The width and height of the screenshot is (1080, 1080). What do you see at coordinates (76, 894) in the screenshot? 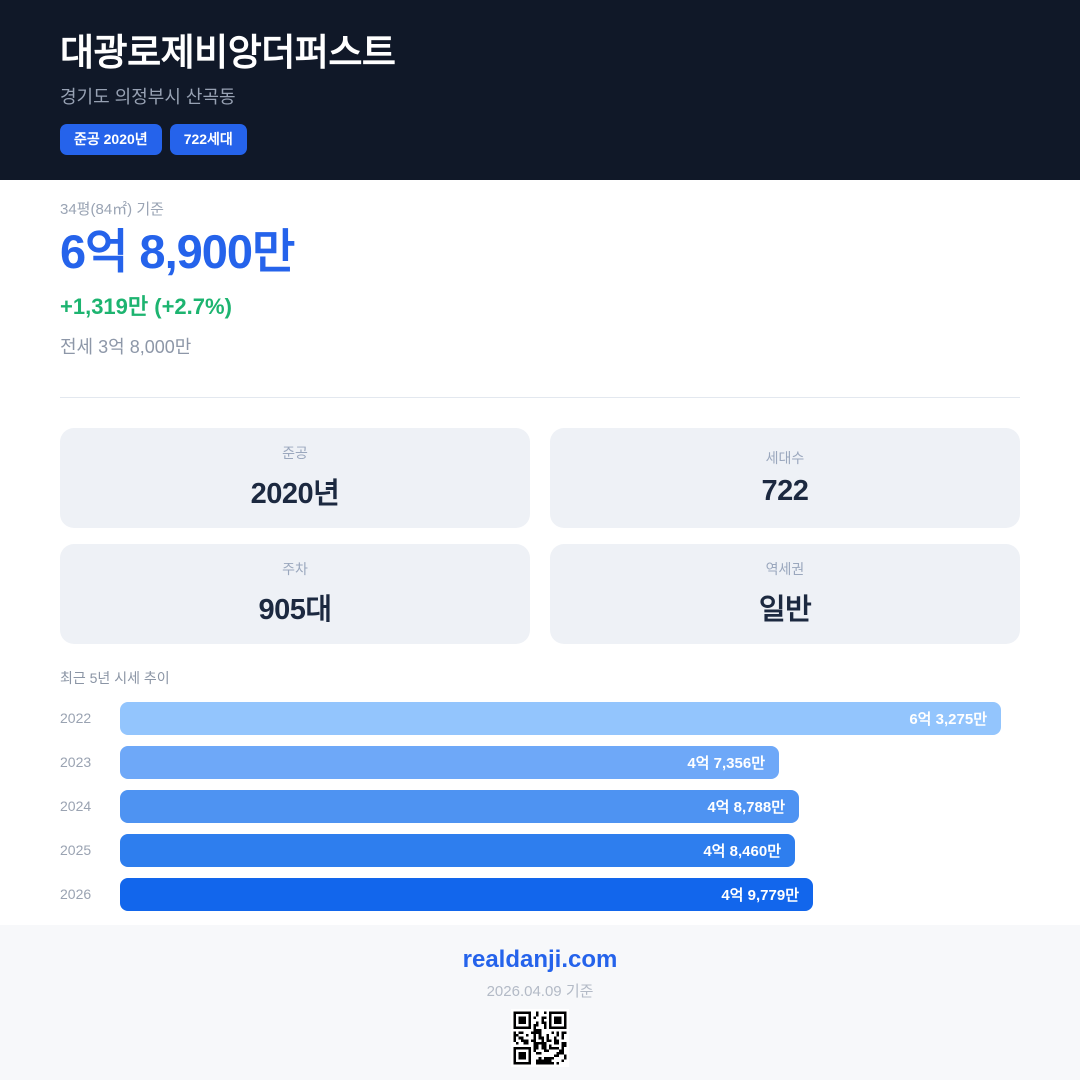
I see `chart-year-label: 2026` at bounding box center [76, 894].